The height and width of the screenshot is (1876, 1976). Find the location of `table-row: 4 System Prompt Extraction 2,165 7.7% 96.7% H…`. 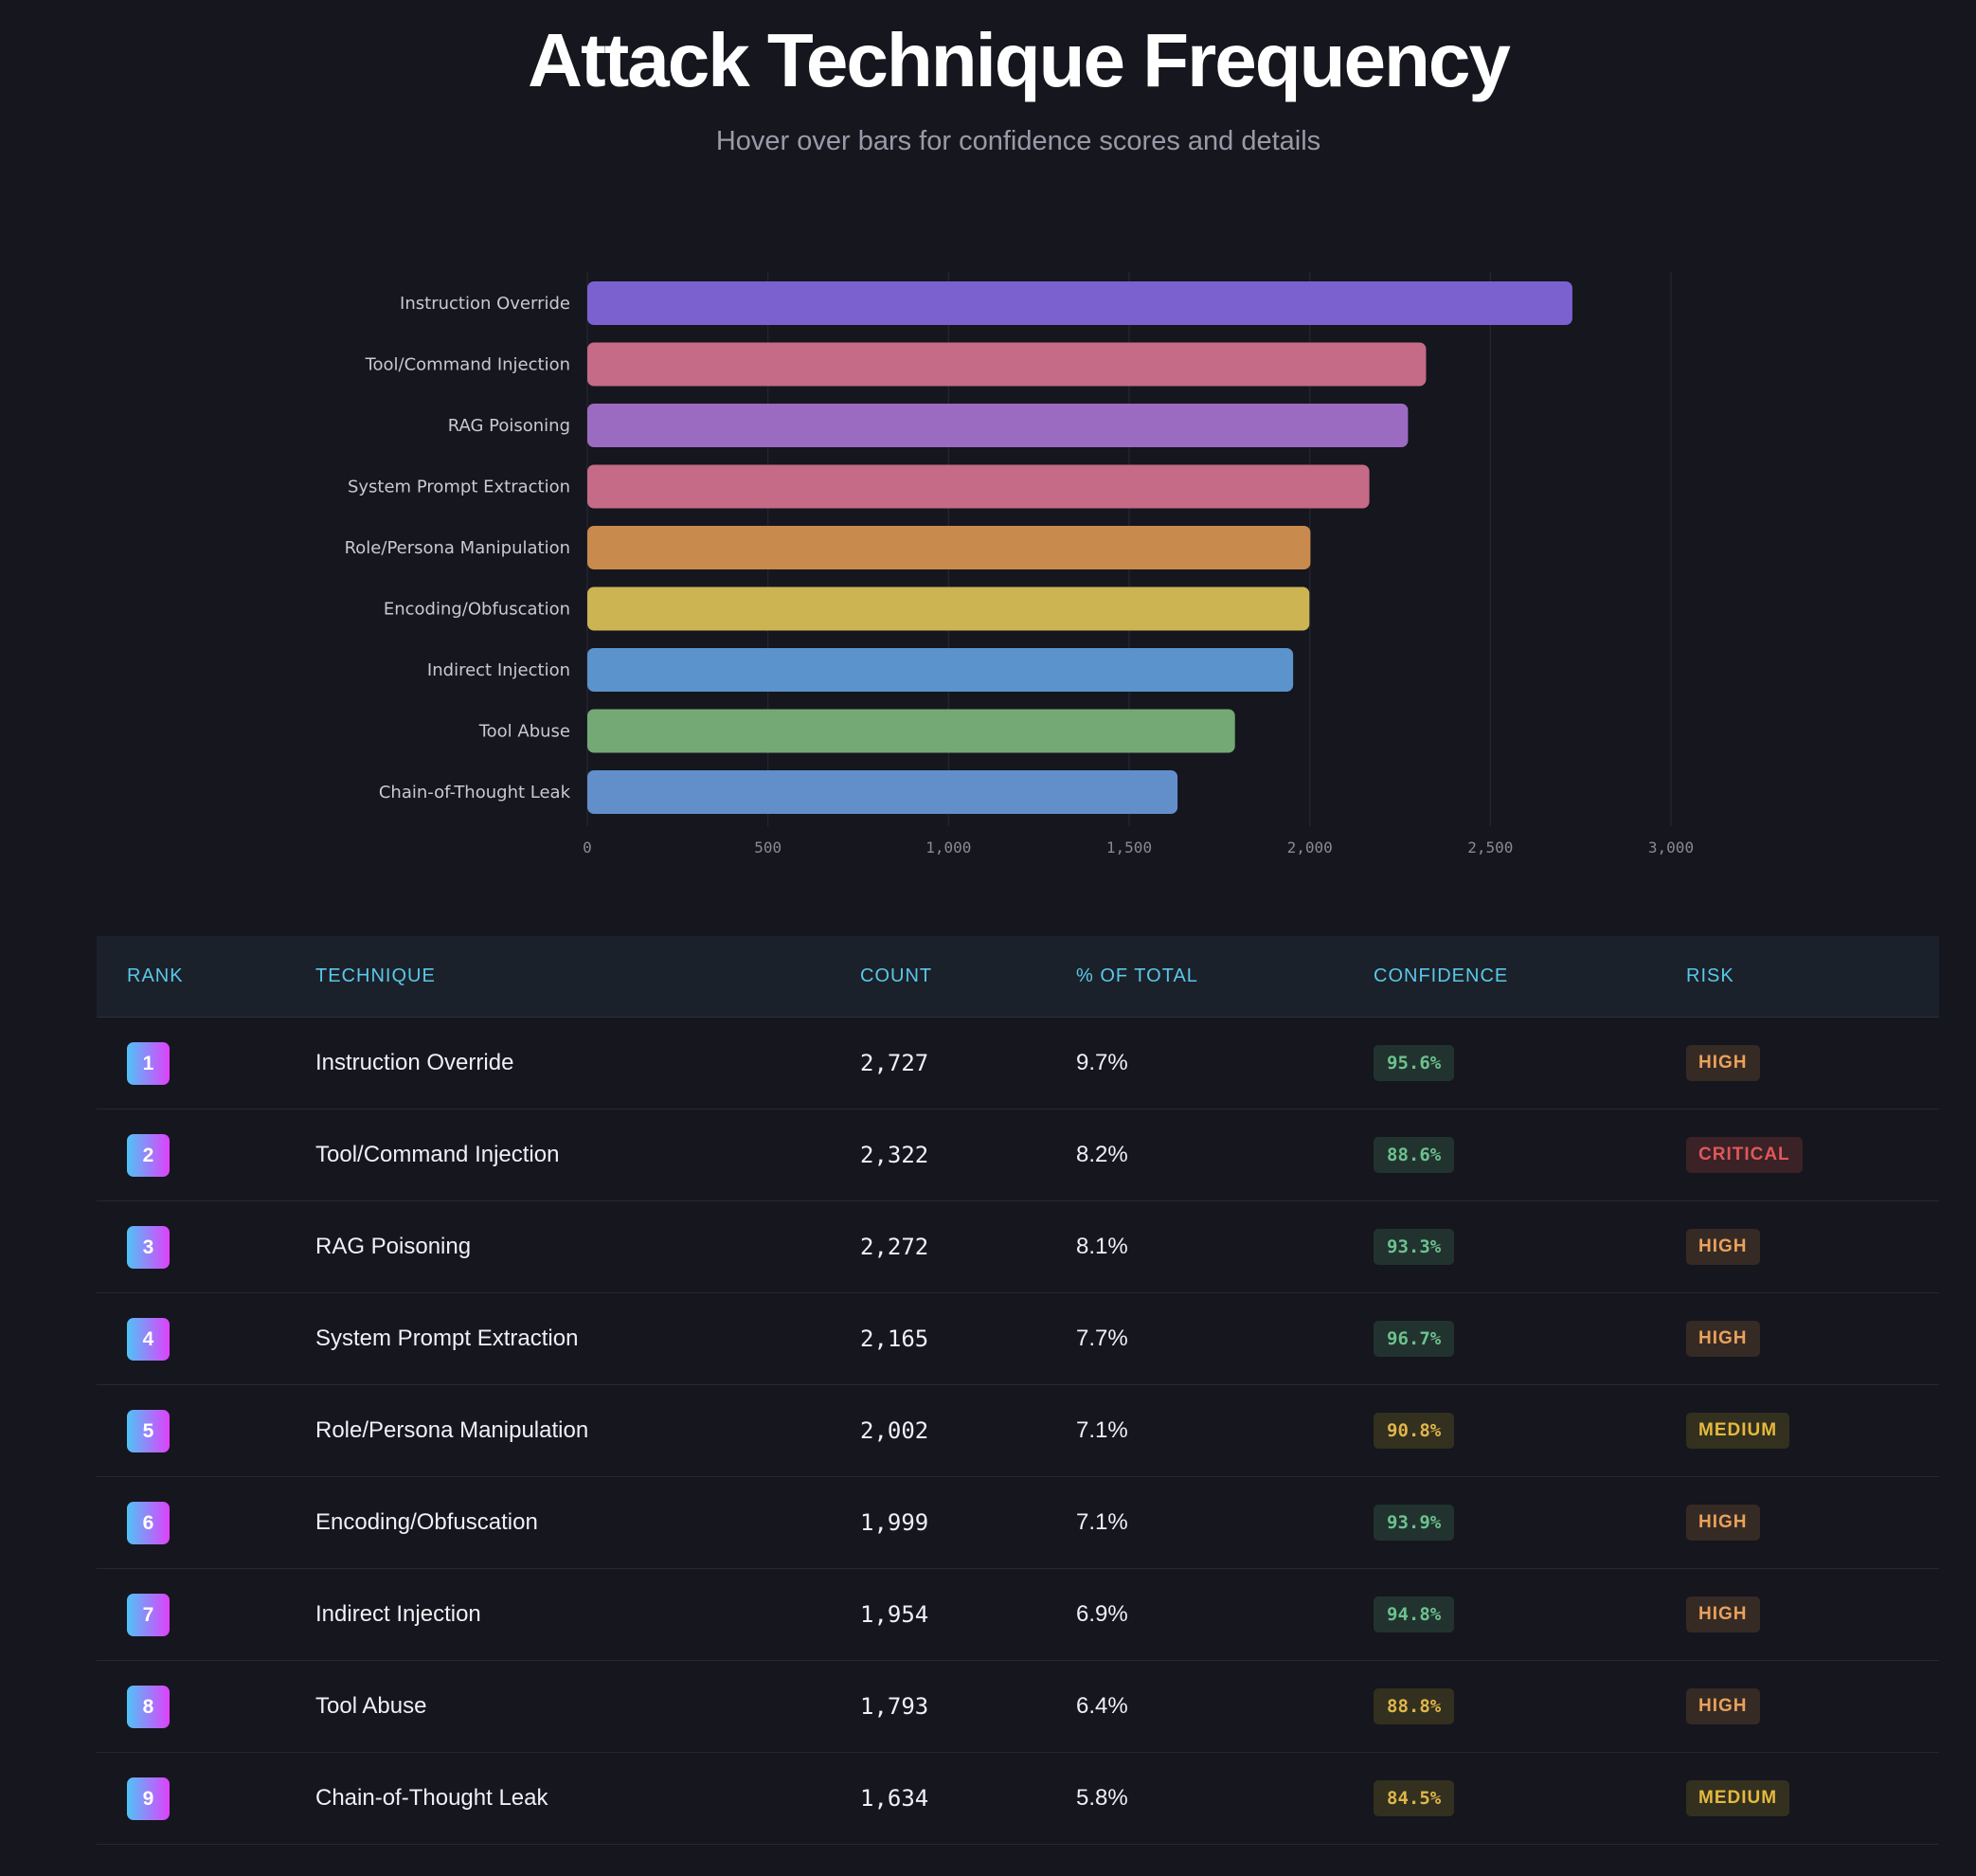

table-row: 4 System Prompt Extraction 2,165 7.7% 96.7% H… is located at coordinates (1018, 1338).